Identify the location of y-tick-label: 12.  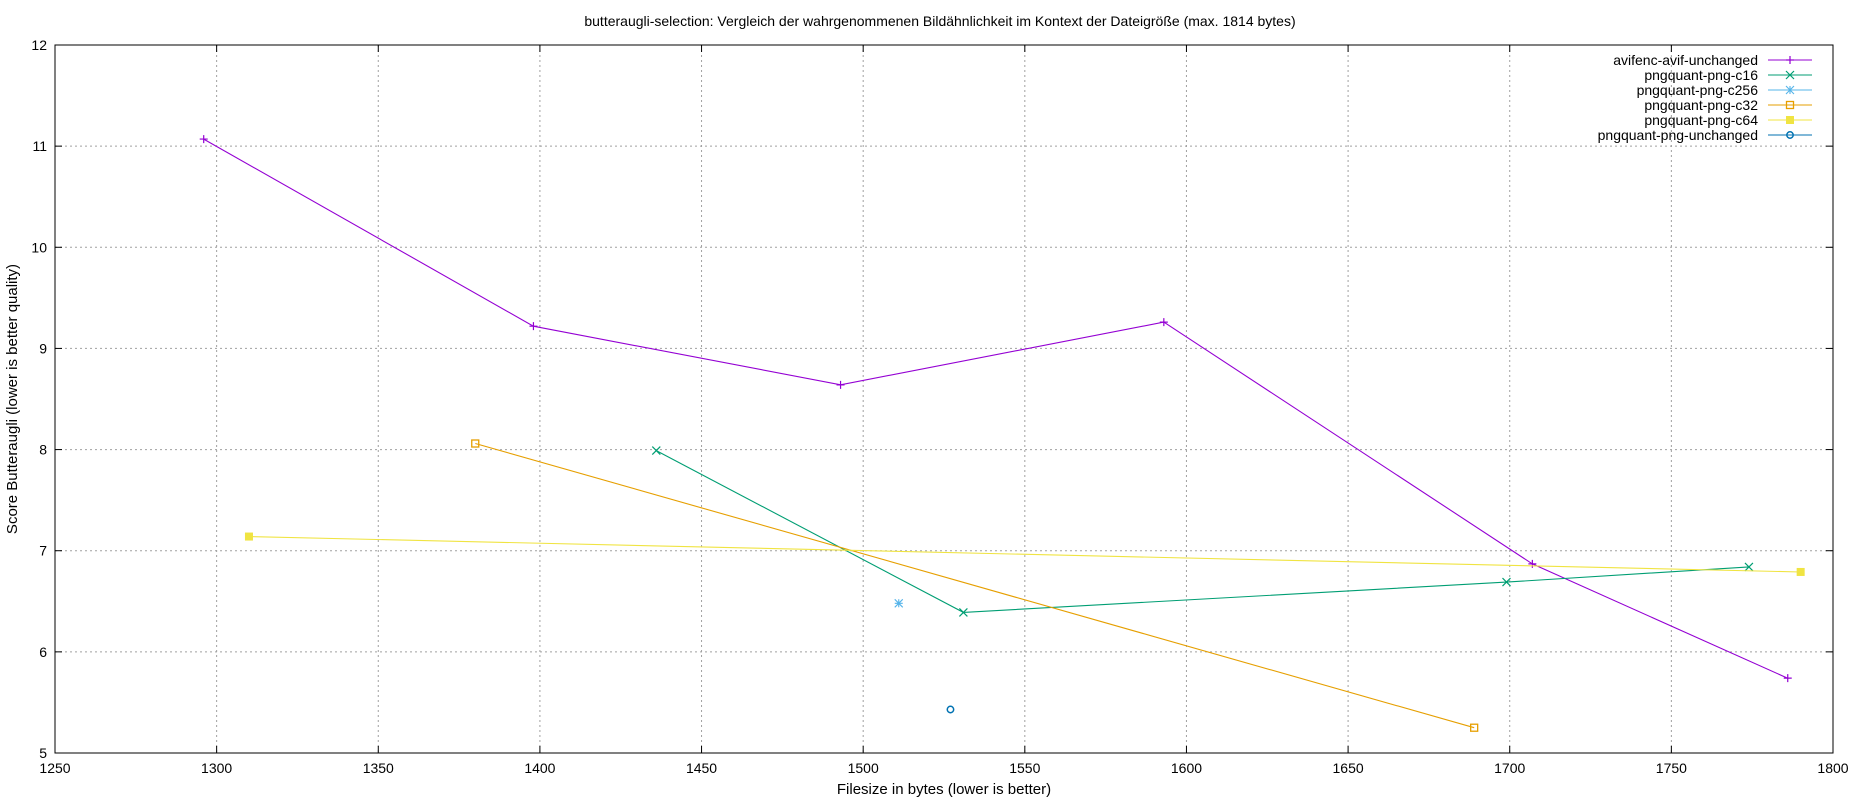
(39, 45).